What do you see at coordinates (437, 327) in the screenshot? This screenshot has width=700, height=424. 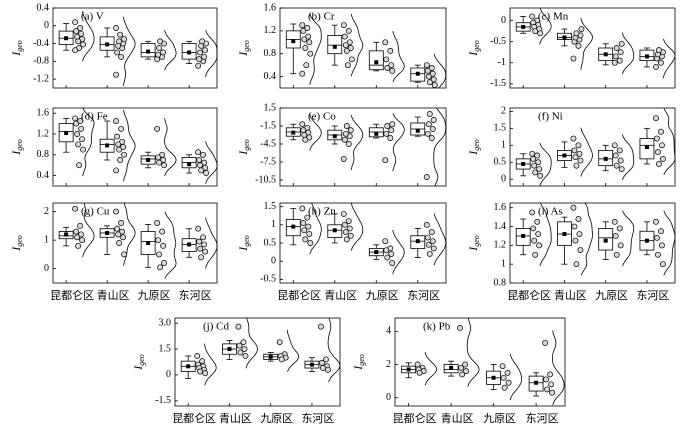 I see `panel-title: (k) Pb` at bounding box center [437, 327].